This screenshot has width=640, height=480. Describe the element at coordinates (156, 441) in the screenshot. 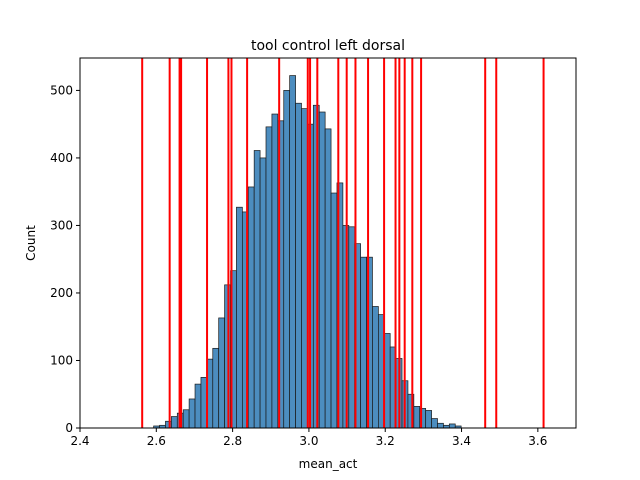

I see `x-tick-label: 2.6` at that location.